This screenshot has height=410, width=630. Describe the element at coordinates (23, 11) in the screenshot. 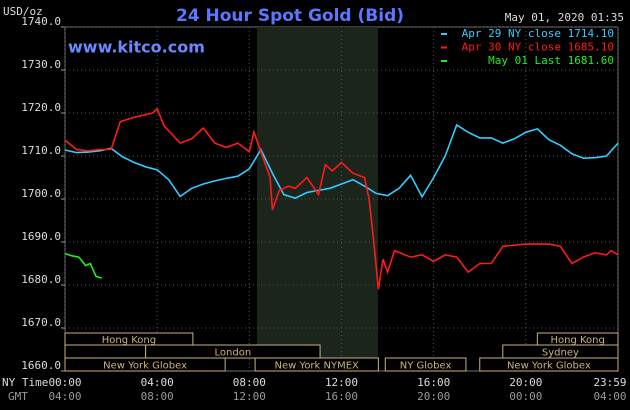

I see `y-axis-label: USD/oz` at that location.